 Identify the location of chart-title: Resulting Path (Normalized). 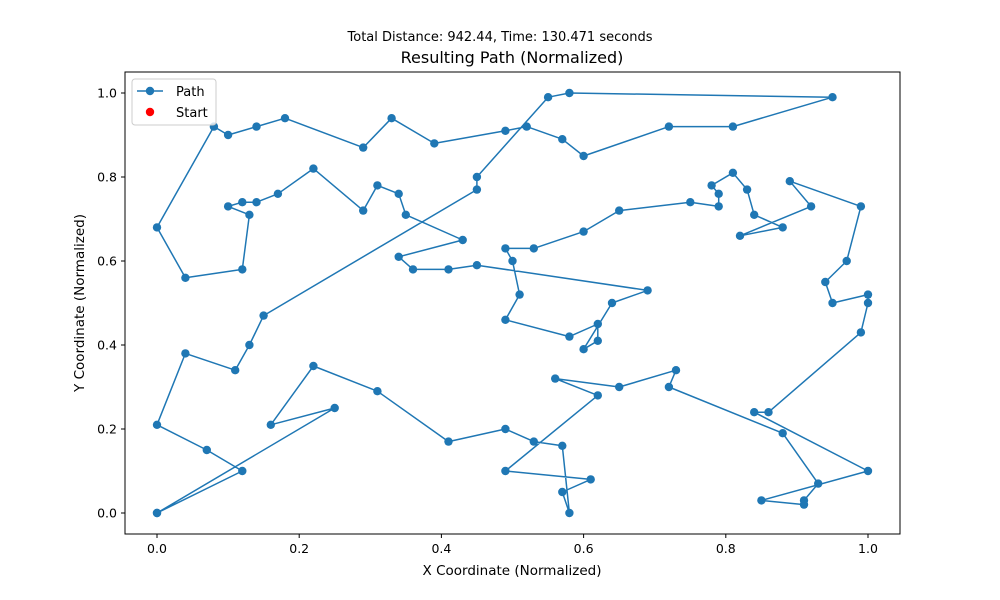
(512, 57).